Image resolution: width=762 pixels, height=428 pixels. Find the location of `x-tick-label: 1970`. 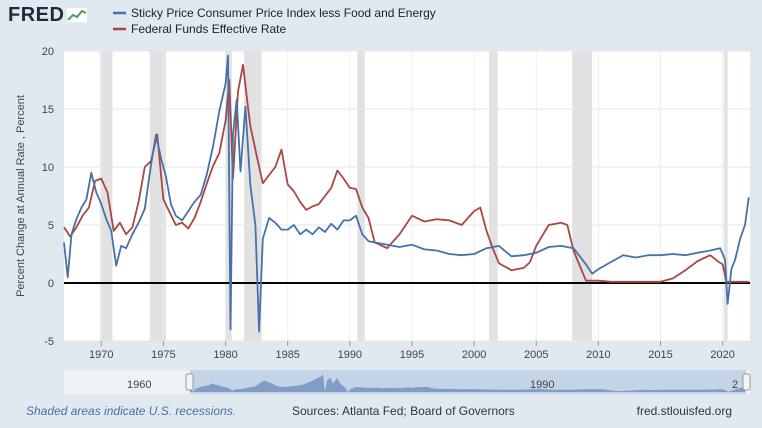

x-tick-label: 1970 is located at coordinates (101, 355).